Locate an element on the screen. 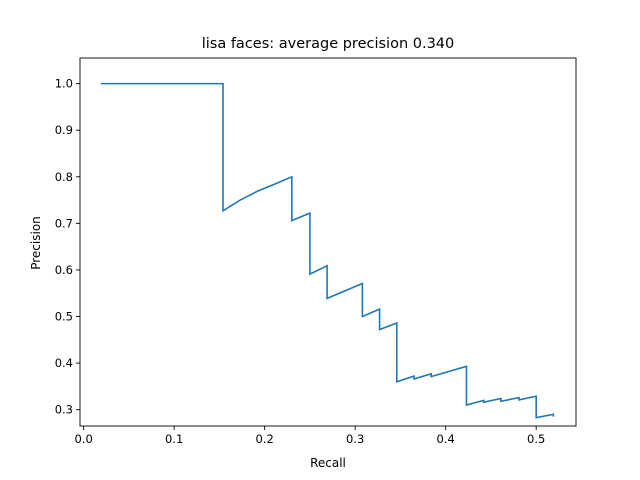 This screenshot has width=640, height=480. x-tick-label: 0.1 is located at coordinates (174, 439).